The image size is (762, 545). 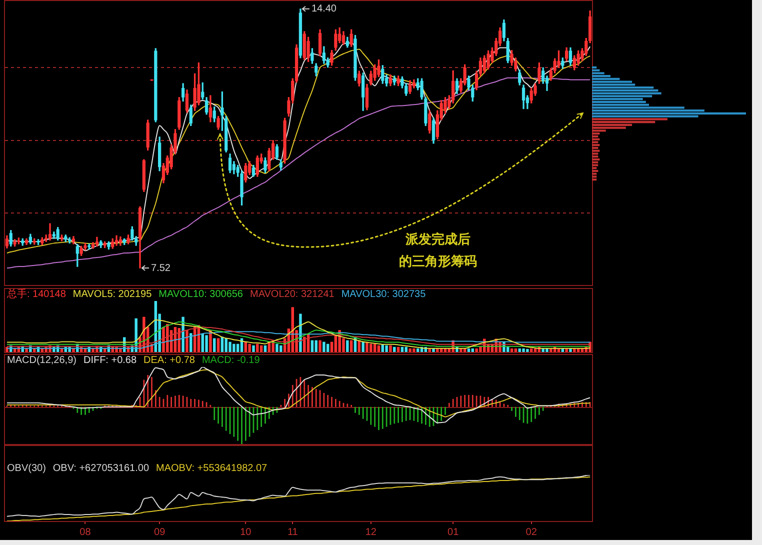 I want to click on series-label: DIFF: +0.68, so click(x=110, y=360).